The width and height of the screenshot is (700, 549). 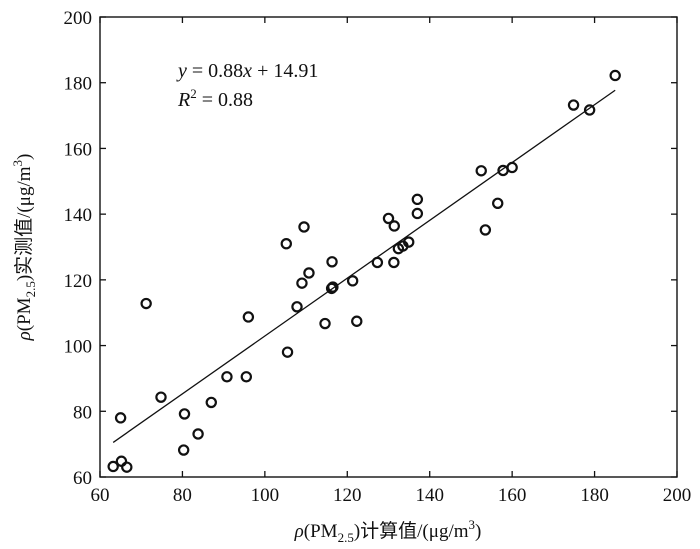 I want to click on x-tick-label: 120, so click(x=347, y=495).